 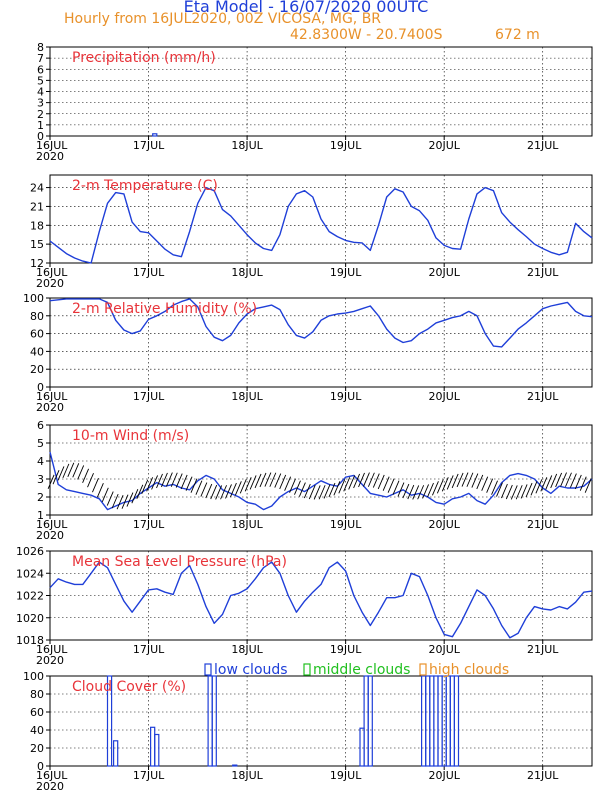 What do you see at coordinates (149, 649) in the screenshot?
I see `panel-5-xtick-label: 17JUL` at bounding box center [149, 649].